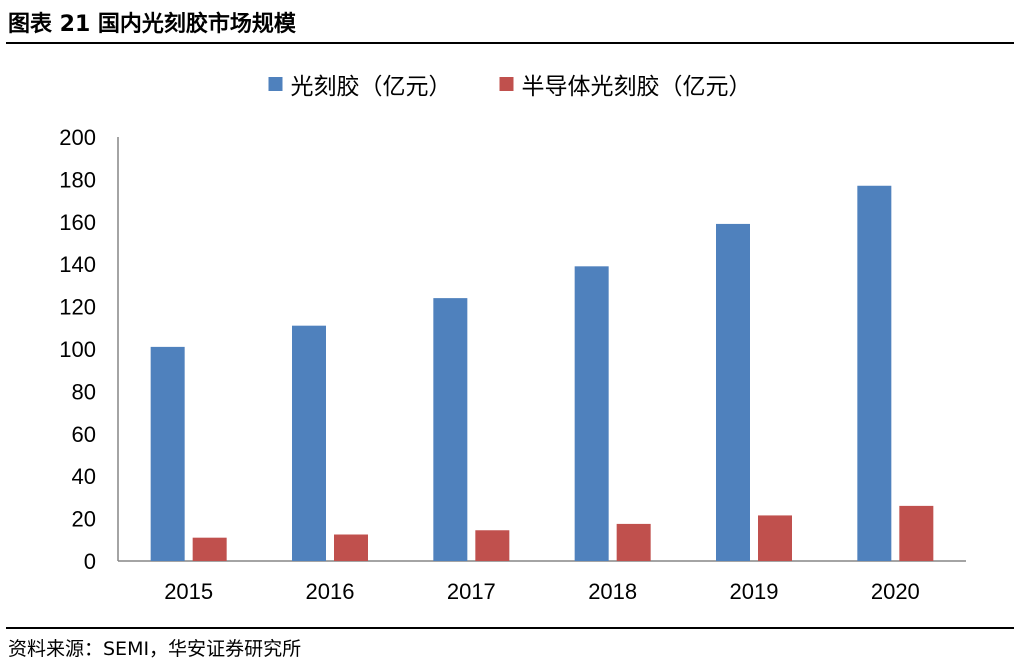 This screenshot has width=1020, height=667. I want to click on source-note: 资料来源：SEMI，华安证券研究所, so click(155, 649).